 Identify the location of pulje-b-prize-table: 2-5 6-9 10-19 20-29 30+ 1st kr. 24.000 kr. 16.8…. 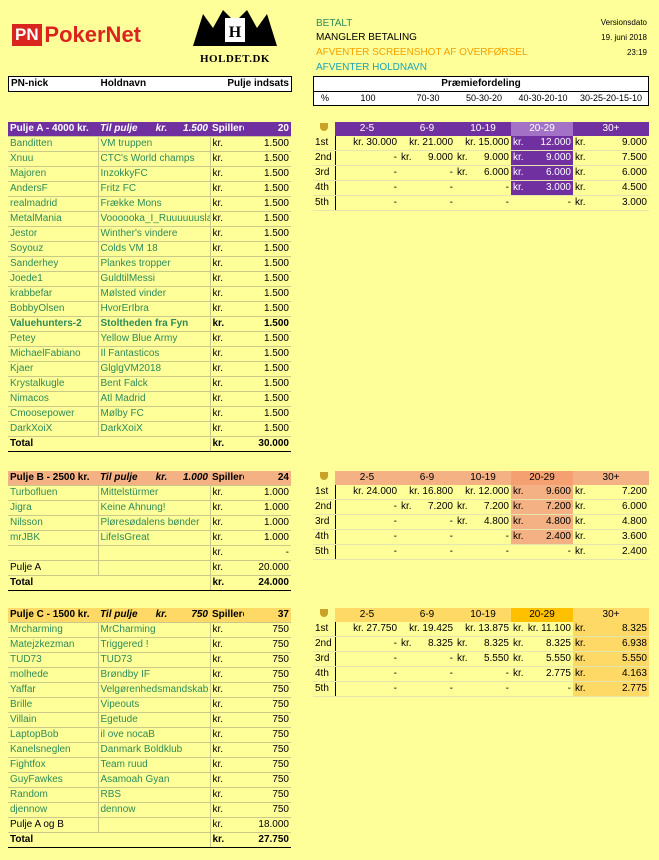
(481, 515).